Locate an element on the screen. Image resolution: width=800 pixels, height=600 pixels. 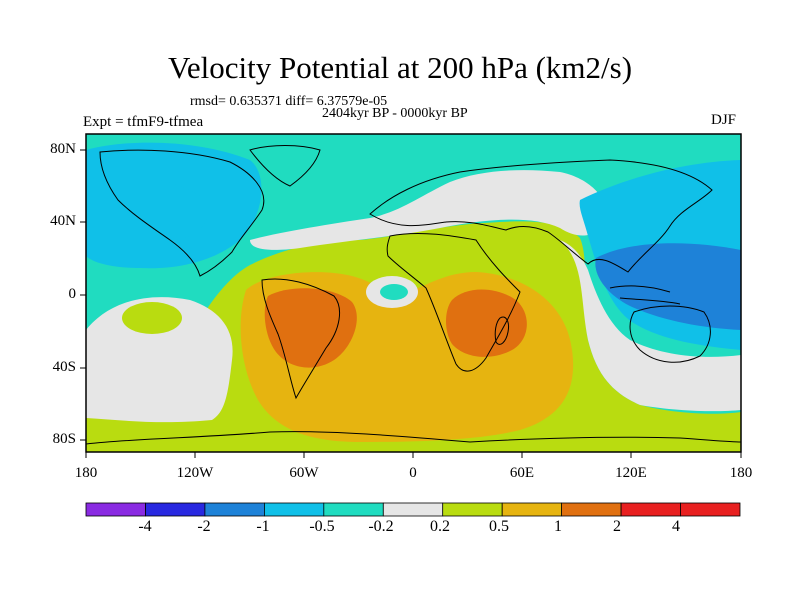
lon-tick-60w: 60W is located at coordinates (304, 473).